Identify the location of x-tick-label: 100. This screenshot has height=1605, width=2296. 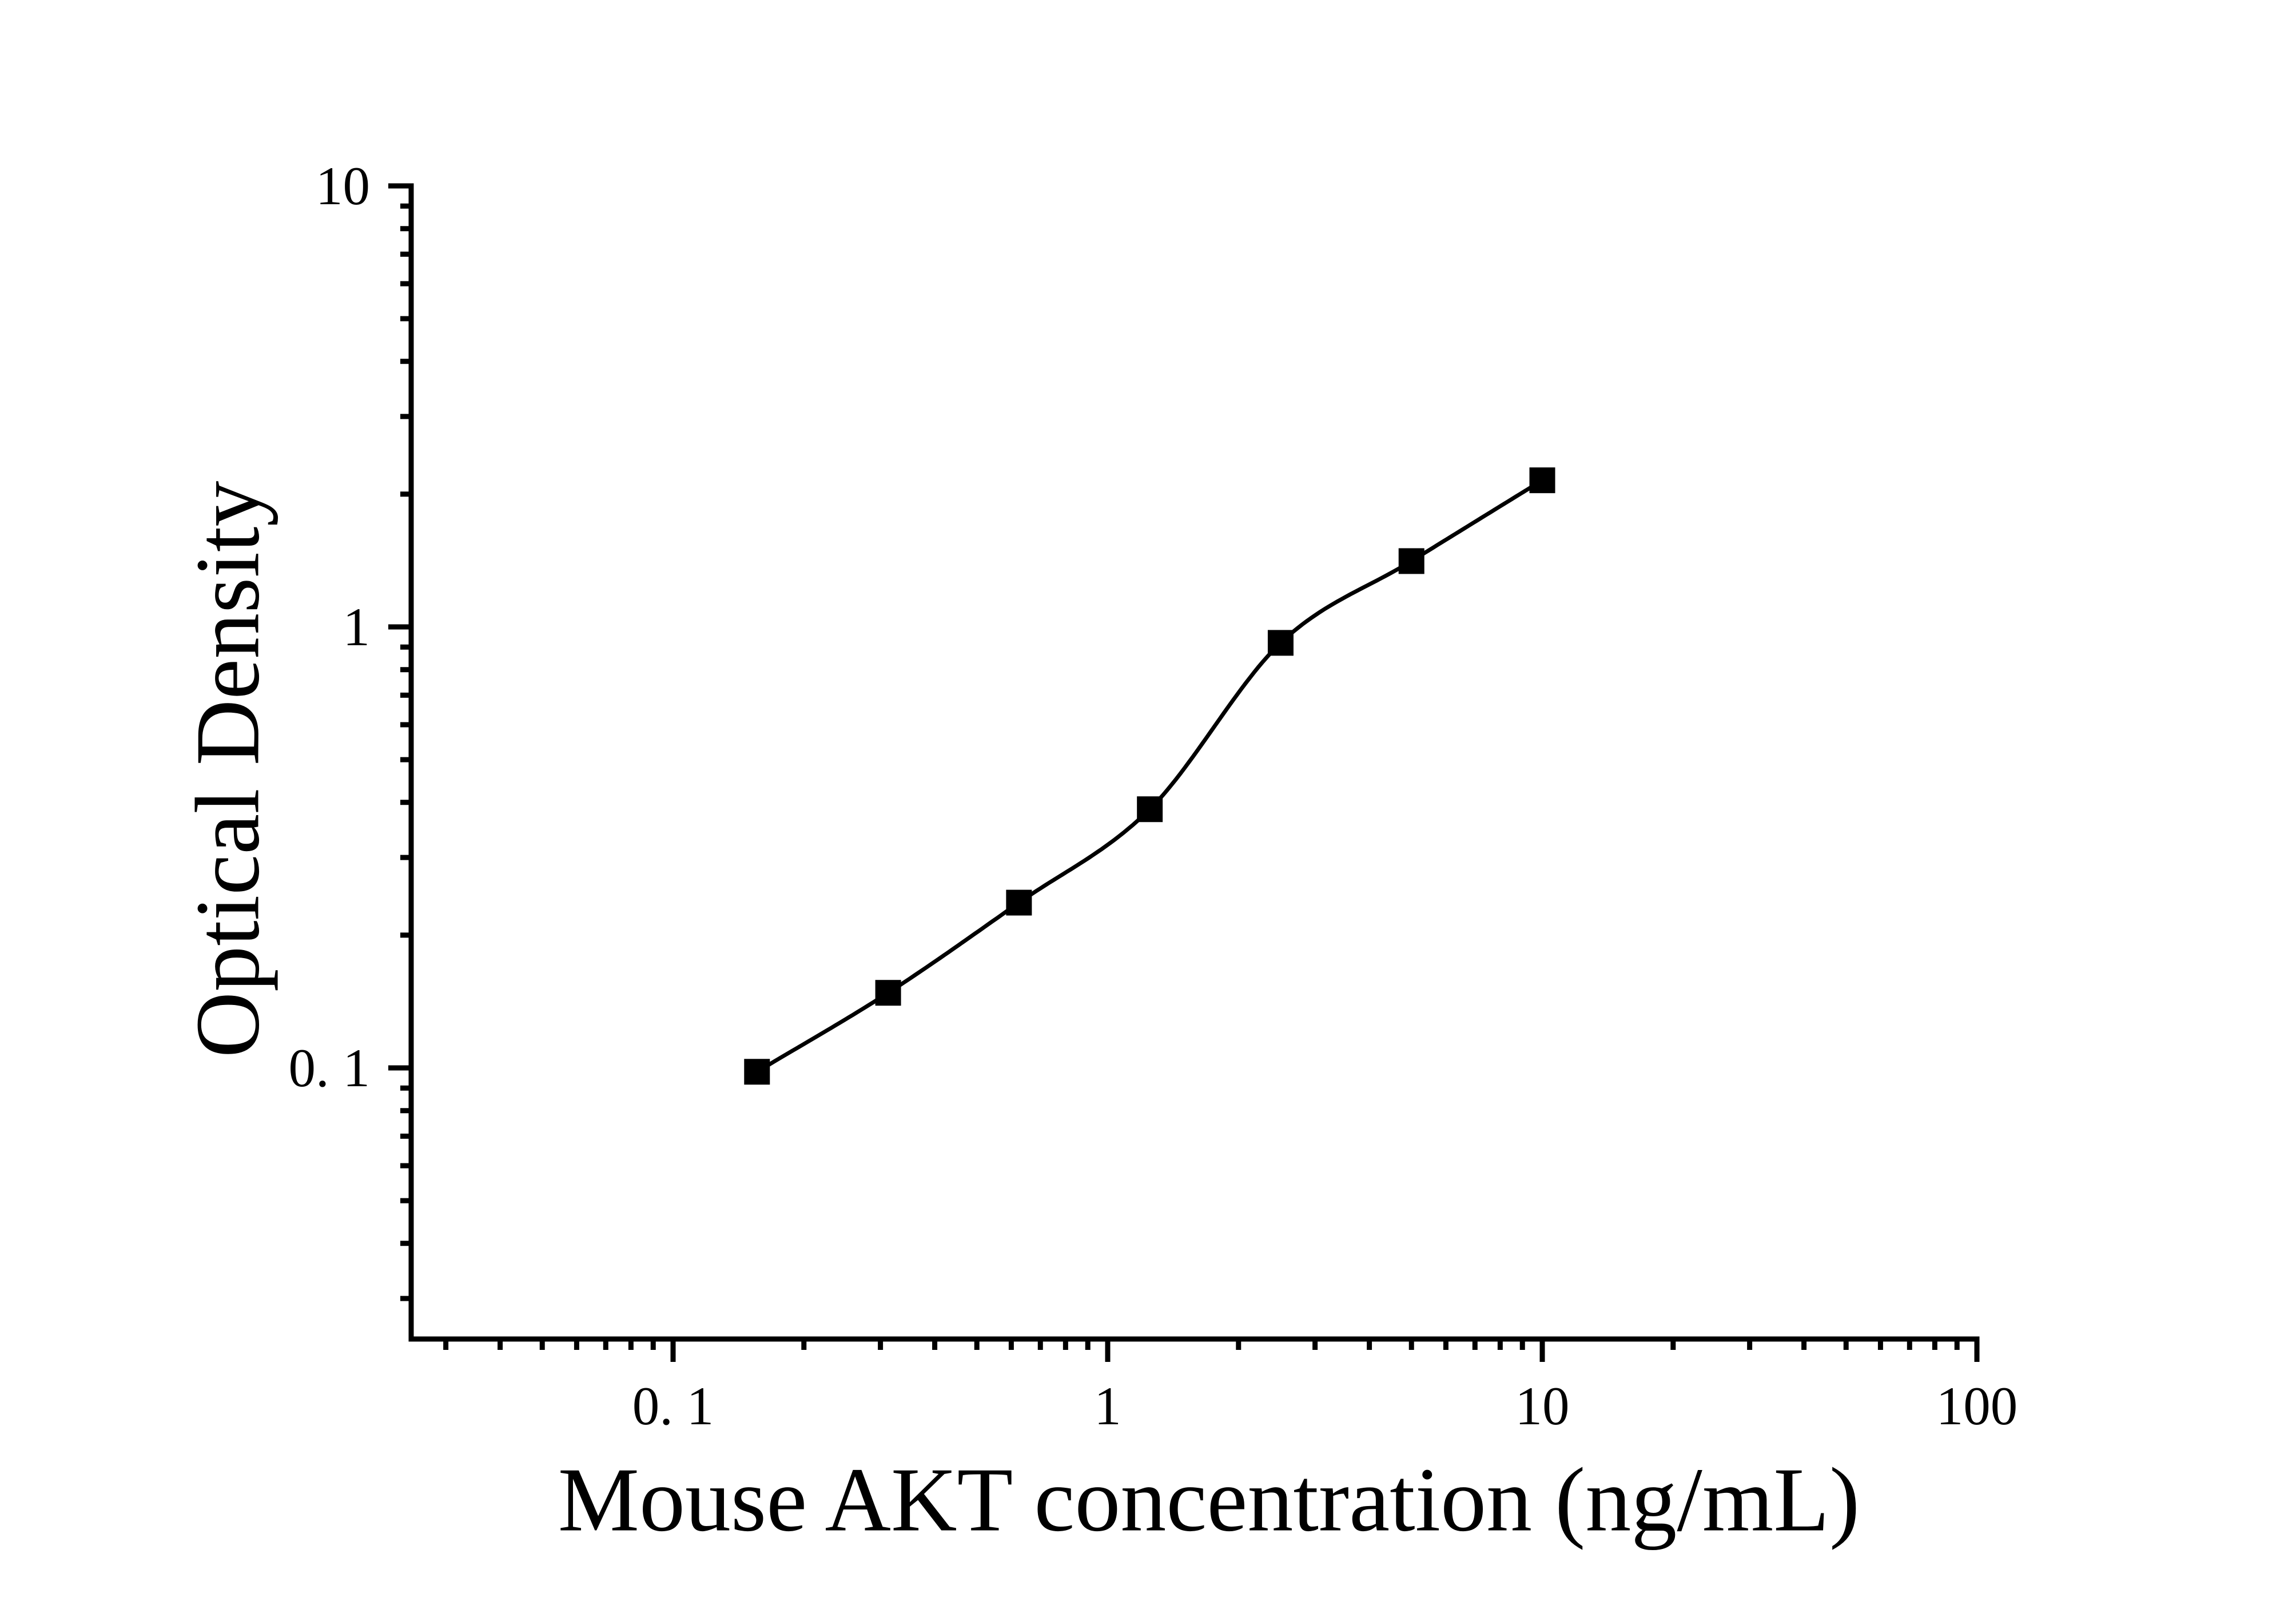
(1977, 1406).